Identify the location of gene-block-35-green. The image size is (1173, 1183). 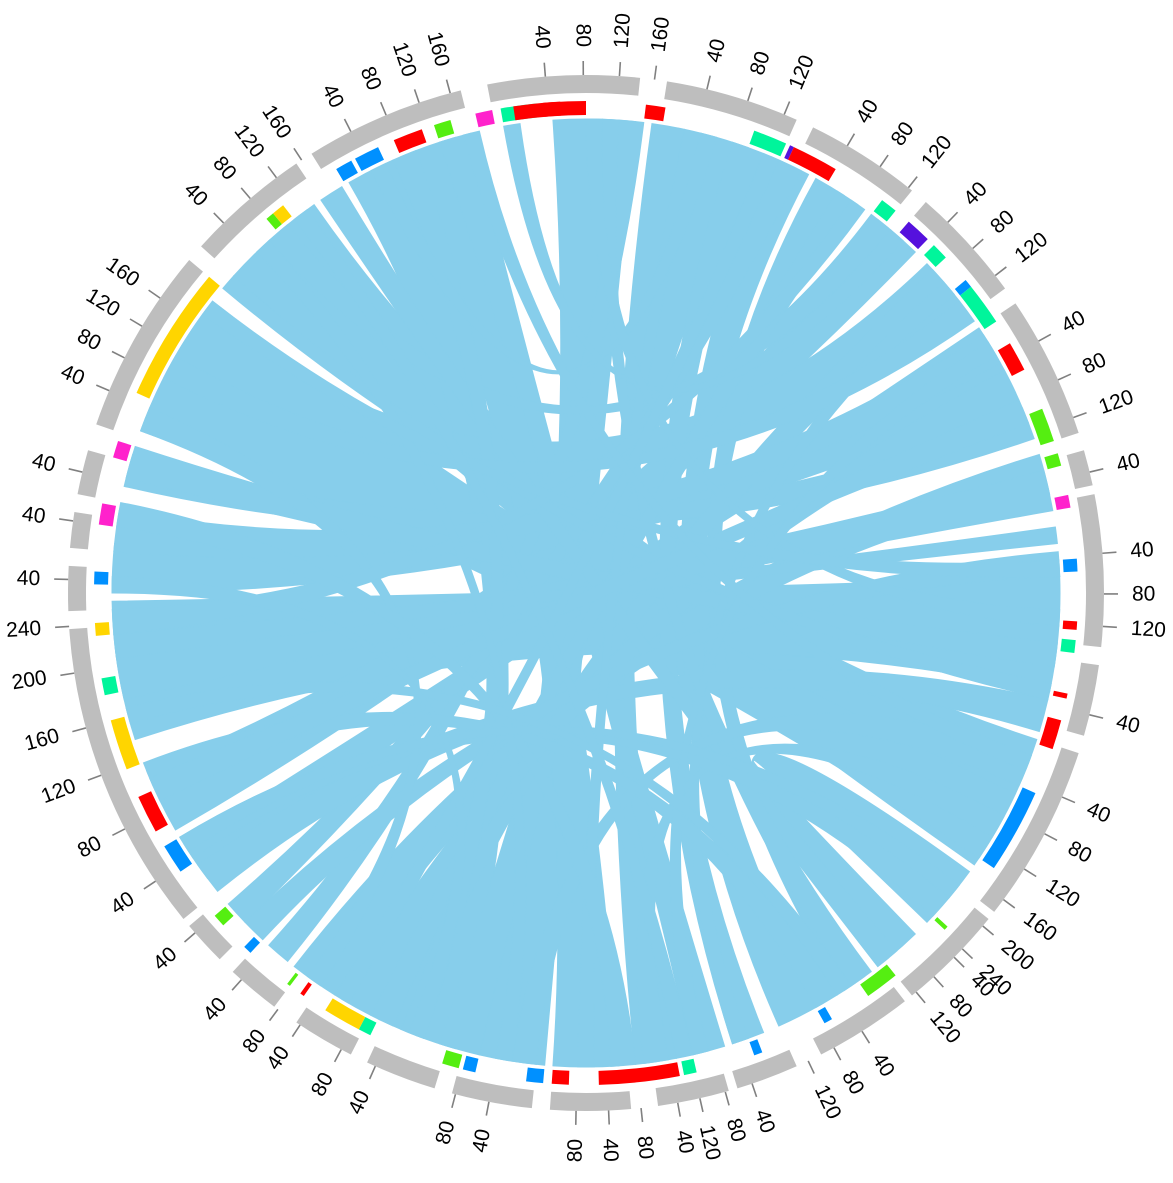
(293, 979).